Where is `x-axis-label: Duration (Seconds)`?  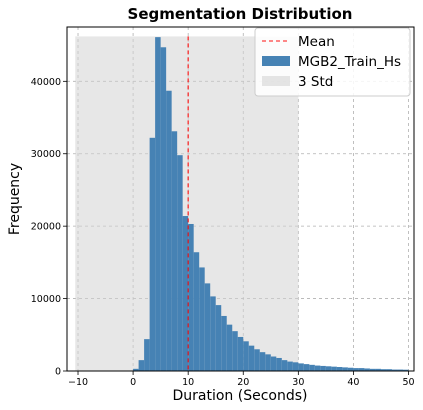 x-axis-label: Duration (Seconds) is located at coordinates (240, 396).